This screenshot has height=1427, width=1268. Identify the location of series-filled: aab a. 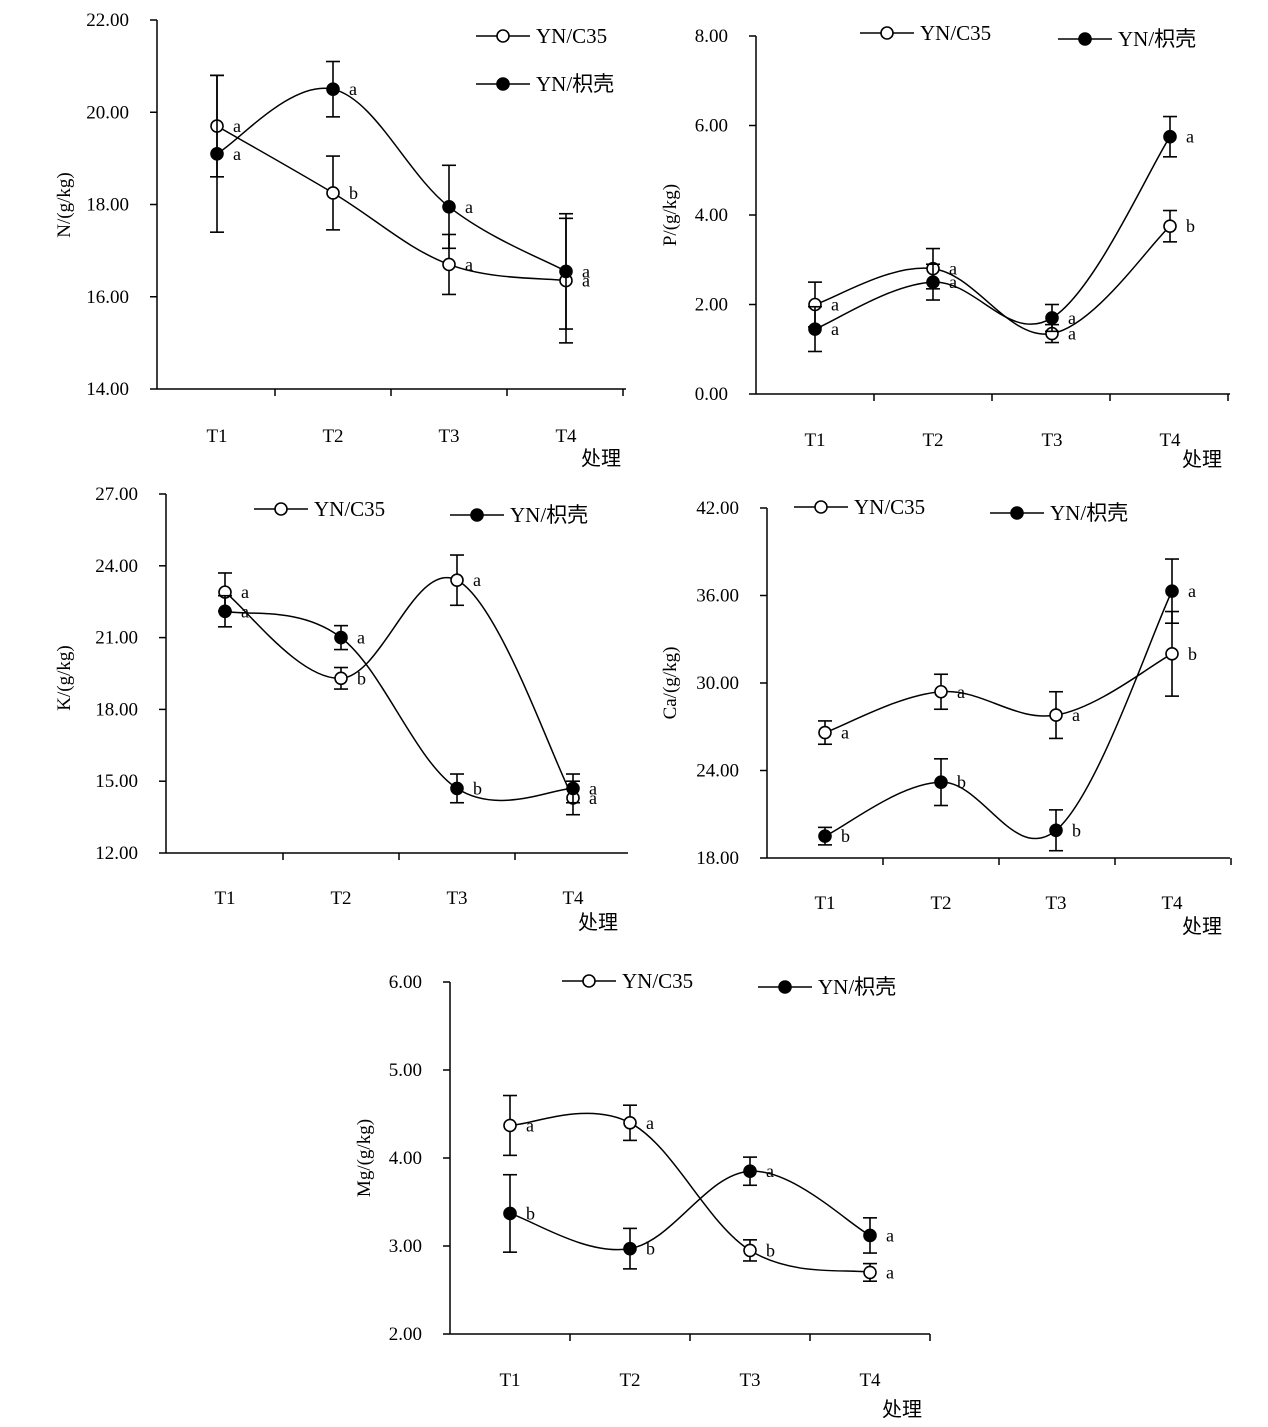
(407, 699).